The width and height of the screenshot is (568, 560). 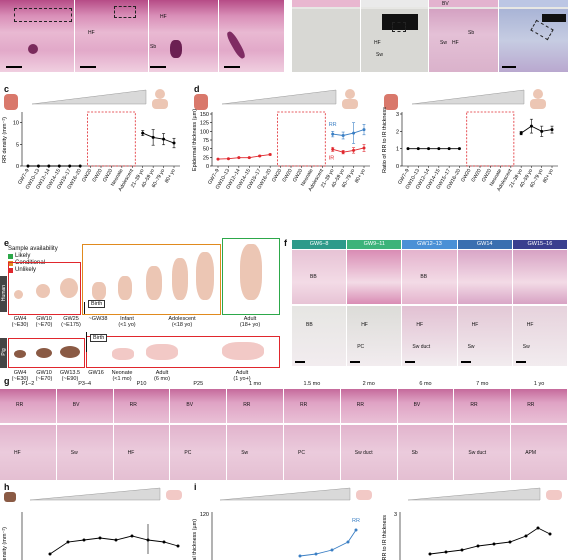 I want to click on human-likely-box, so click(x=251, y=276).